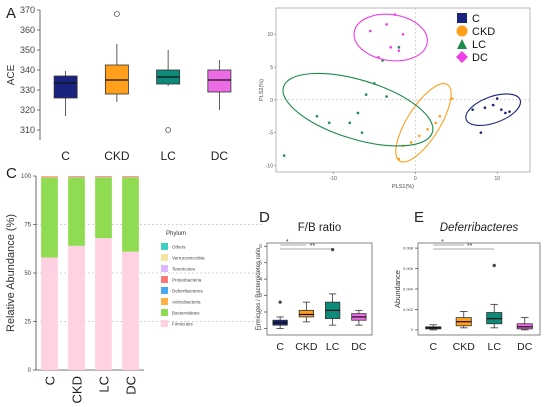 Image resolution: width=550 pixels, height=407 pixels. Describe the element at coordinates (483, 32) in the screenshot. I see `legend-label: CKD` at that location.